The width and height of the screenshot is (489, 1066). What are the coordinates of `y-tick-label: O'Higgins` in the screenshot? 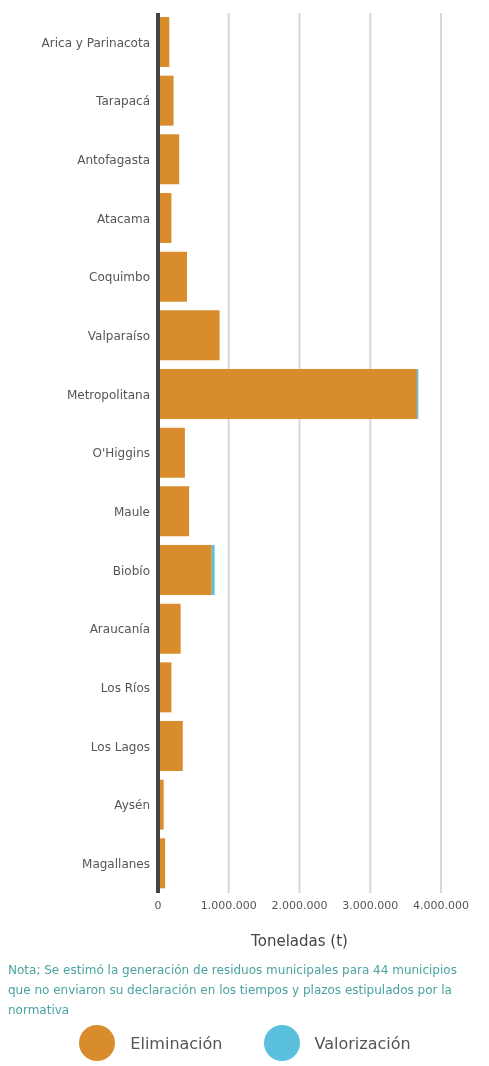 It's located at (121, 453).